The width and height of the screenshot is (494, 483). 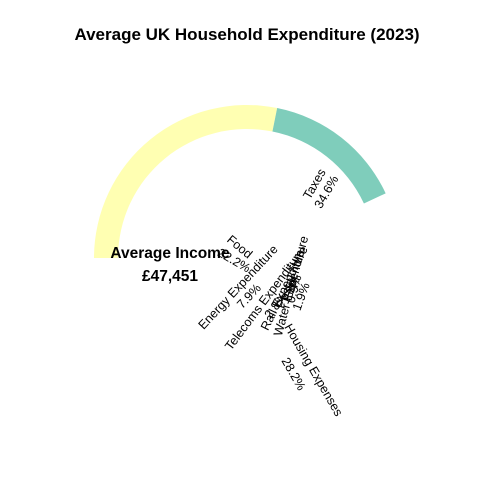 I want to click on center-value: £47,451, so click(x=170, y=276).